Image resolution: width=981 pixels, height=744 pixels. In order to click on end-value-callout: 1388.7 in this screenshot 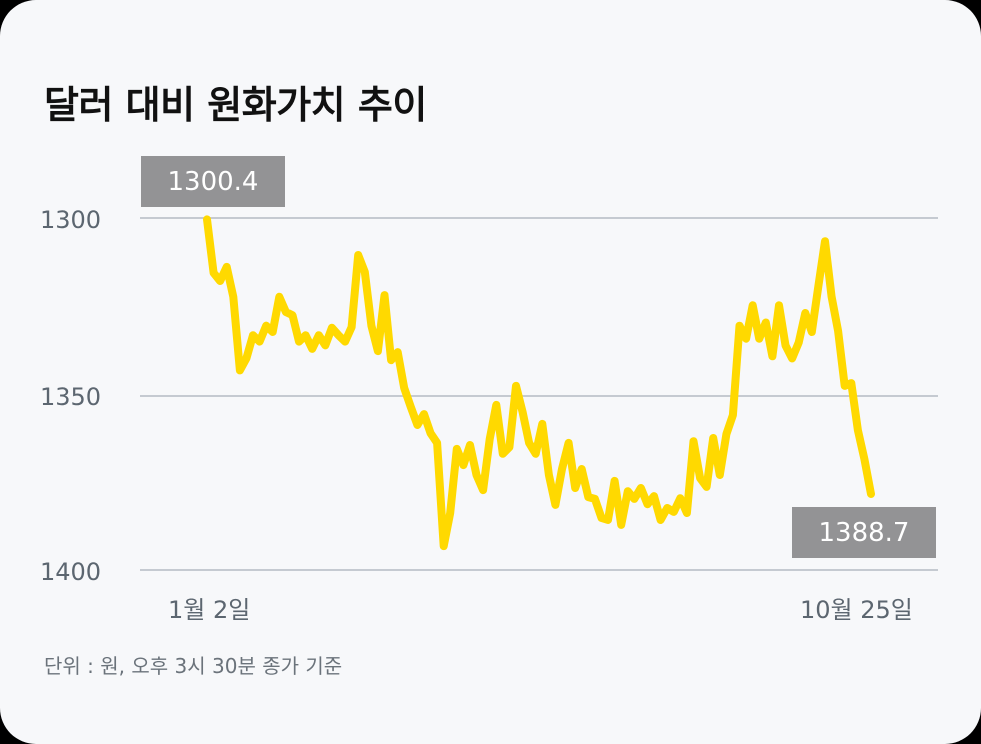, I will do `click(864, 532)`.